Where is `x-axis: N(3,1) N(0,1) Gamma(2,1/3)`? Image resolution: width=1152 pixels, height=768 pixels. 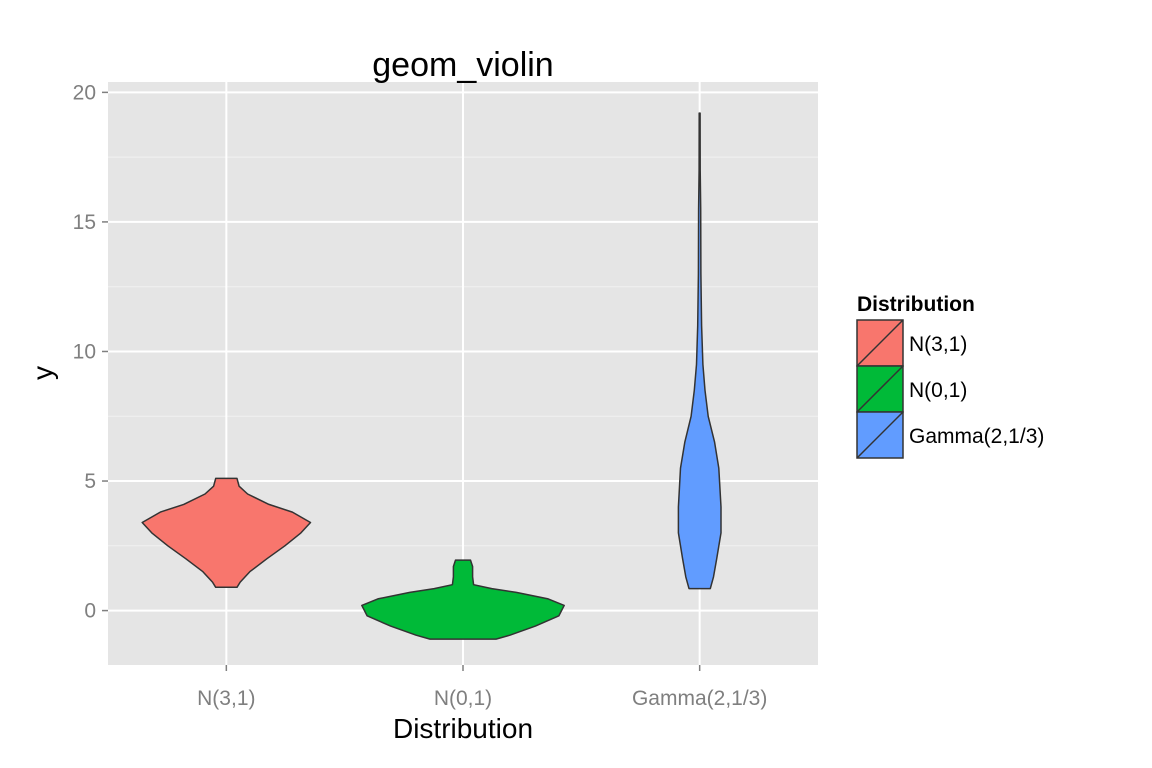
x-axis: N(3,1) N(0,1) Gamma(2,1/3) is located at coordinates (482, 687).